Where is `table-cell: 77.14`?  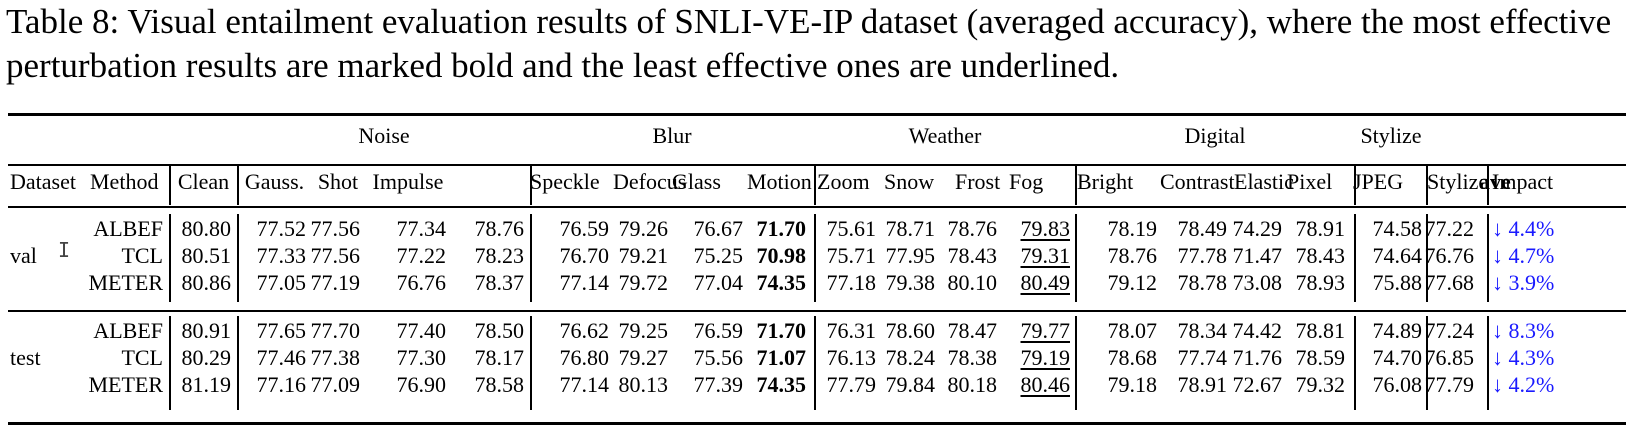 table-cell: 77.14 is located at coordinates (584, 282).